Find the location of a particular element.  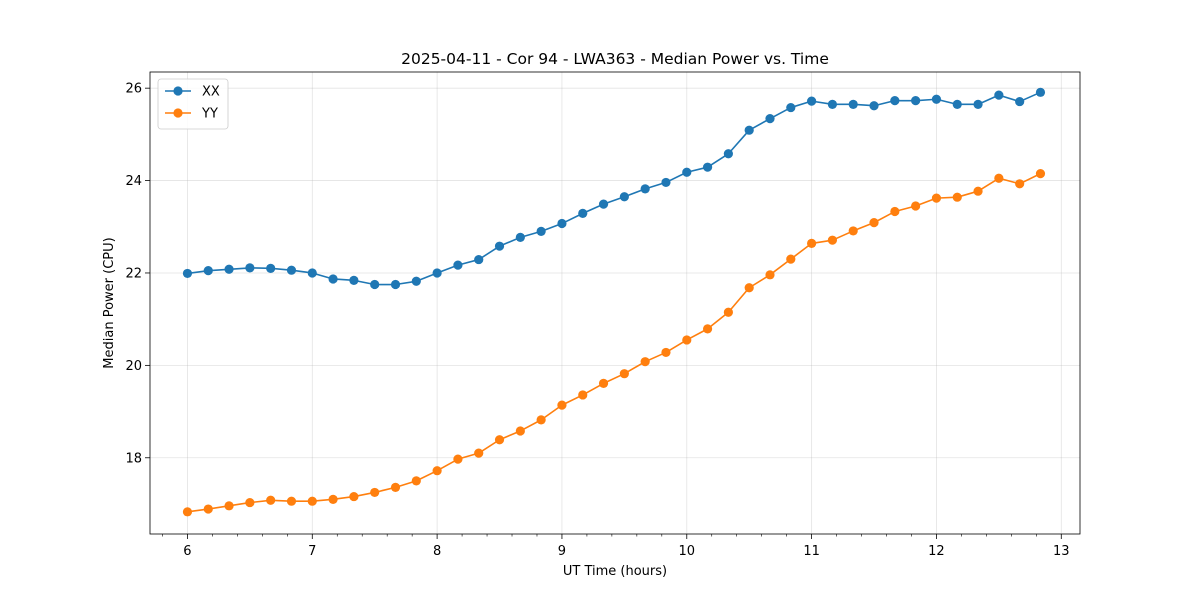

x-tick-label: 12 is located at coordinates (936, 551).